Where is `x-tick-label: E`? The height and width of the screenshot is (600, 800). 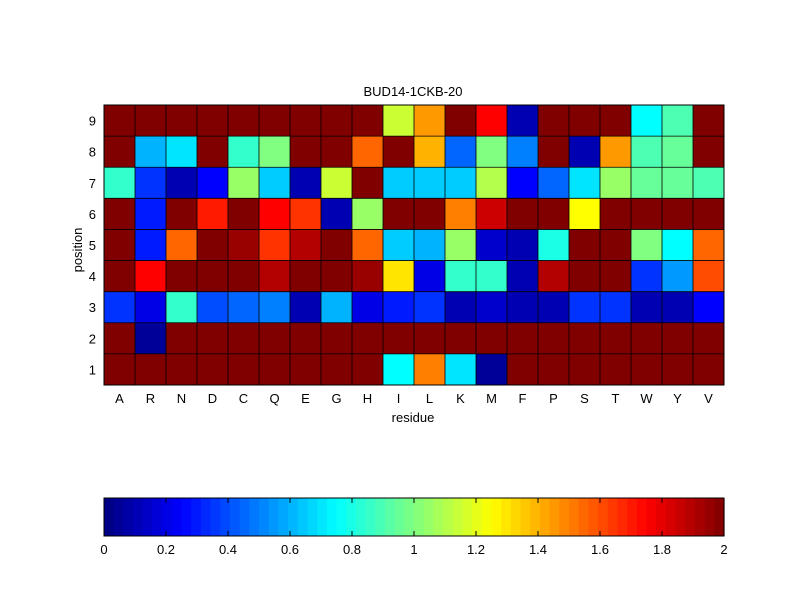
x-tick-label: E is located at coordinates (305, 398).